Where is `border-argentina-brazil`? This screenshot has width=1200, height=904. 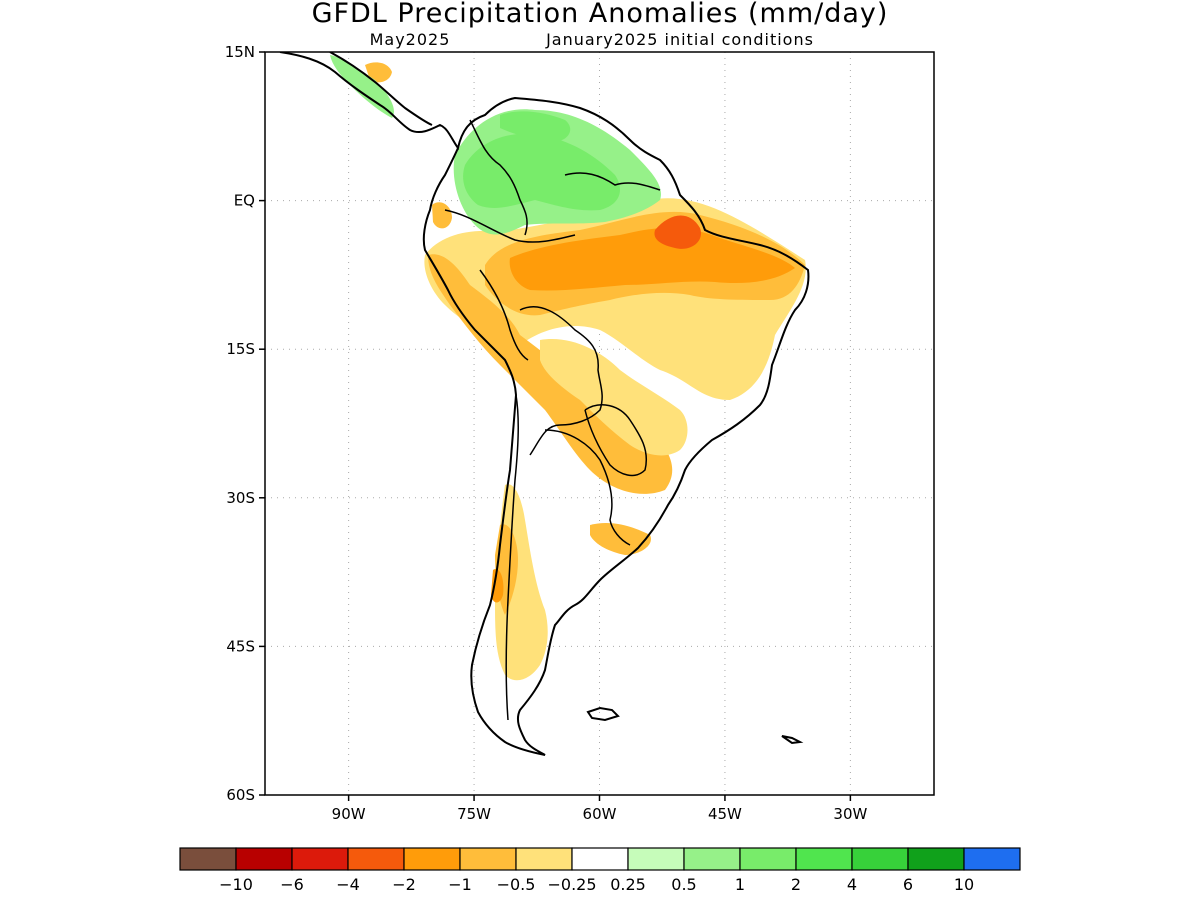
border-argentina-brazil is located at coordinates (587, 487).